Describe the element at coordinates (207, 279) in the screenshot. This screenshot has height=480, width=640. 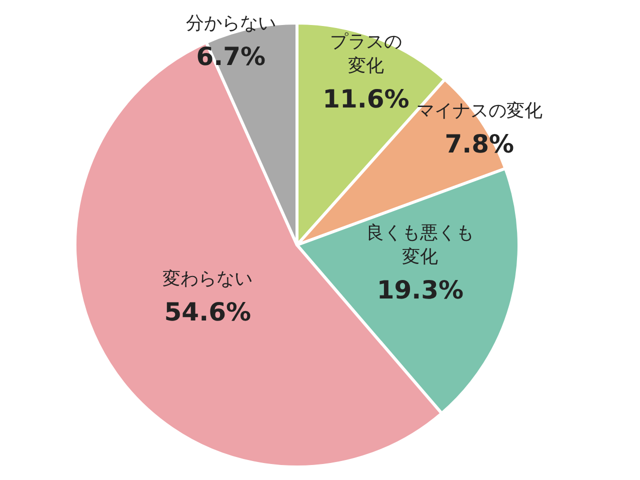
I see `slice-label: 変わらない` at that location.